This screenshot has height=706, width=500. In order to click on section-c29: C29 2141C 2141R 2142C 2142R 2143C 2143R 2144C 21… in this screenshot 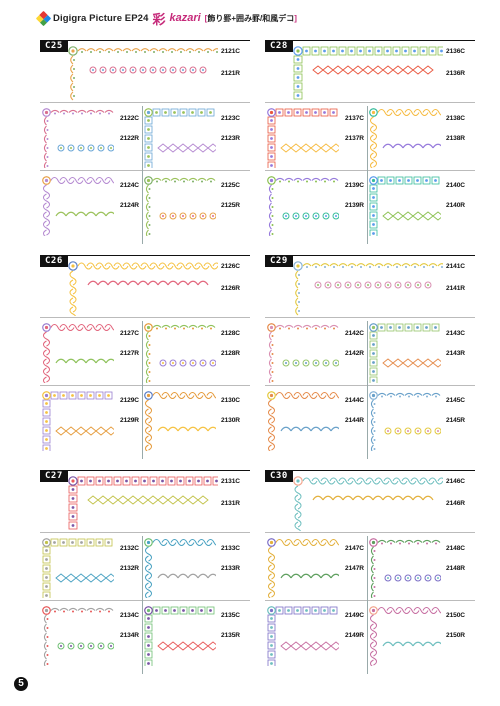, I will do `click(370, 357)`.